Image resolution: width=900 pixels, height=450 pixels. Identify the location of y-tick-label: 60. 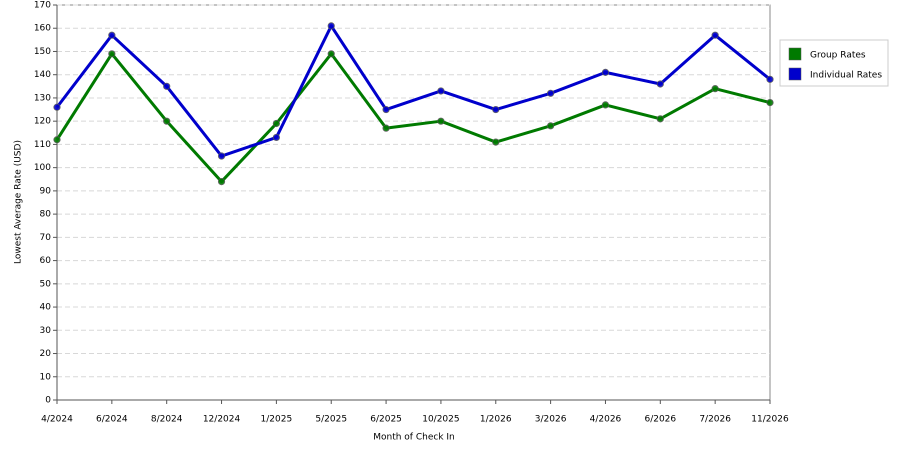
(46, 261).